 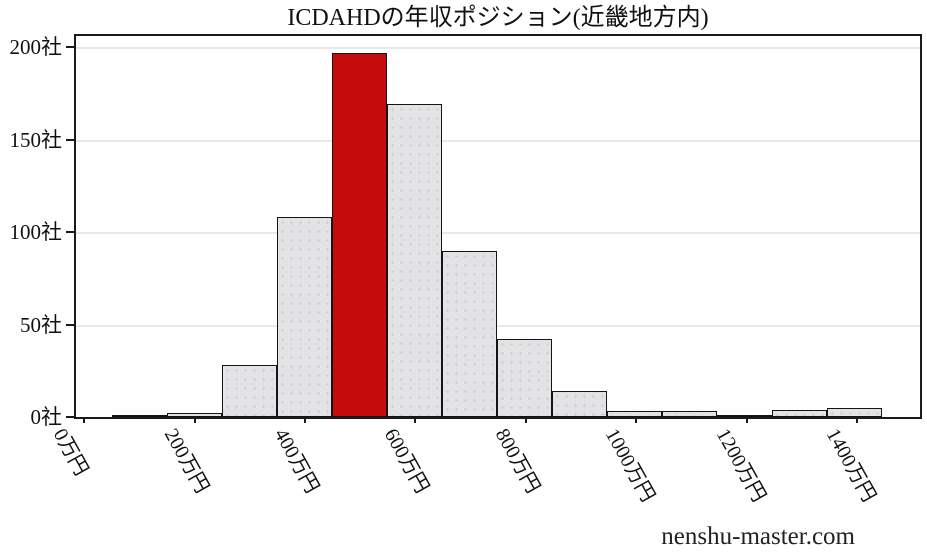 What do you see at coordinates (70, 452) in the screenshot?
I see `x-tick-label: 0万円` at bounding box center [70, 452].